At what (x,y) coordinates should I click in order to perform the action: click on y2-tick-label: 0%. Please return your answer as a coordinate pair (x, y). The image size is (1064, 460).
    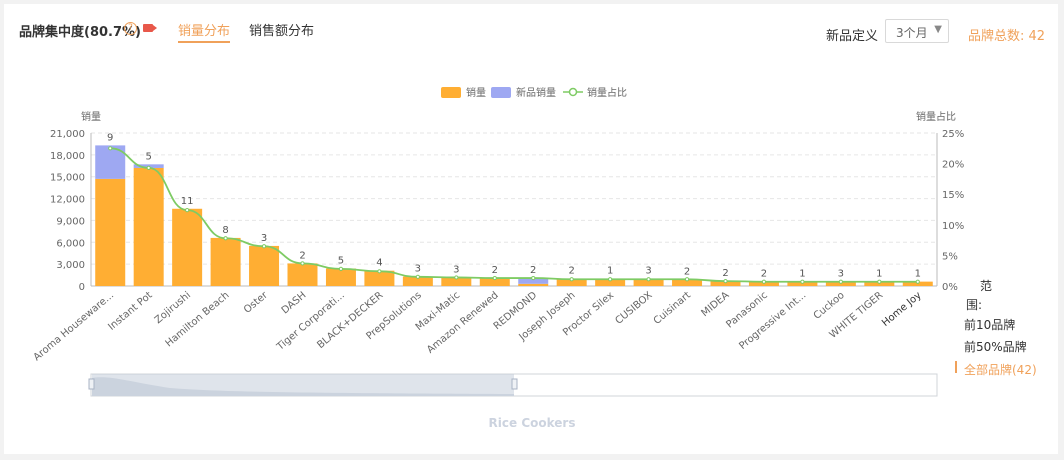
    Looking at the image, I should click on (950, 287).